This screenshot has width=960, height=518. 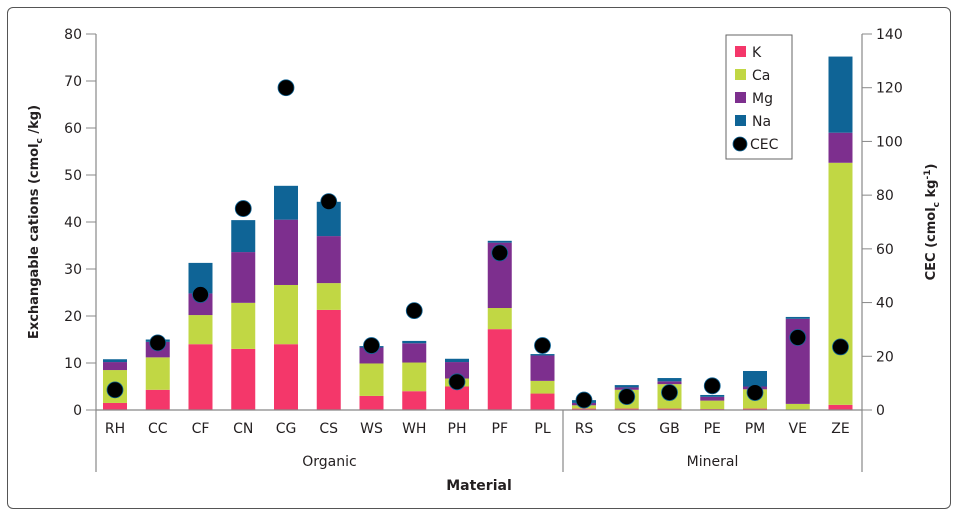 I want to click on bar-na-wh, so click(x=414, y=342).